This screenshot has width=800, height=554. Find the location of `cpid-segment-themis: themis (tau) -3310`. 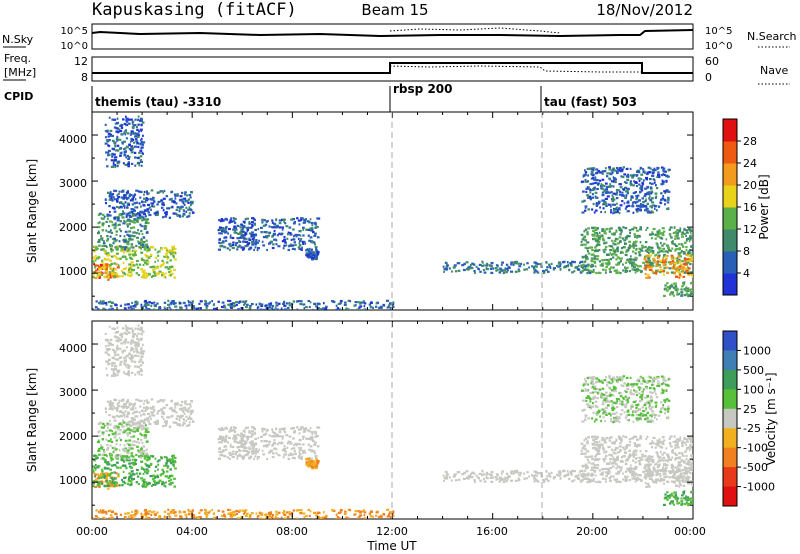

cpid-segment-themis: themis (tau) -3310 is located at coordinates (158, 102).